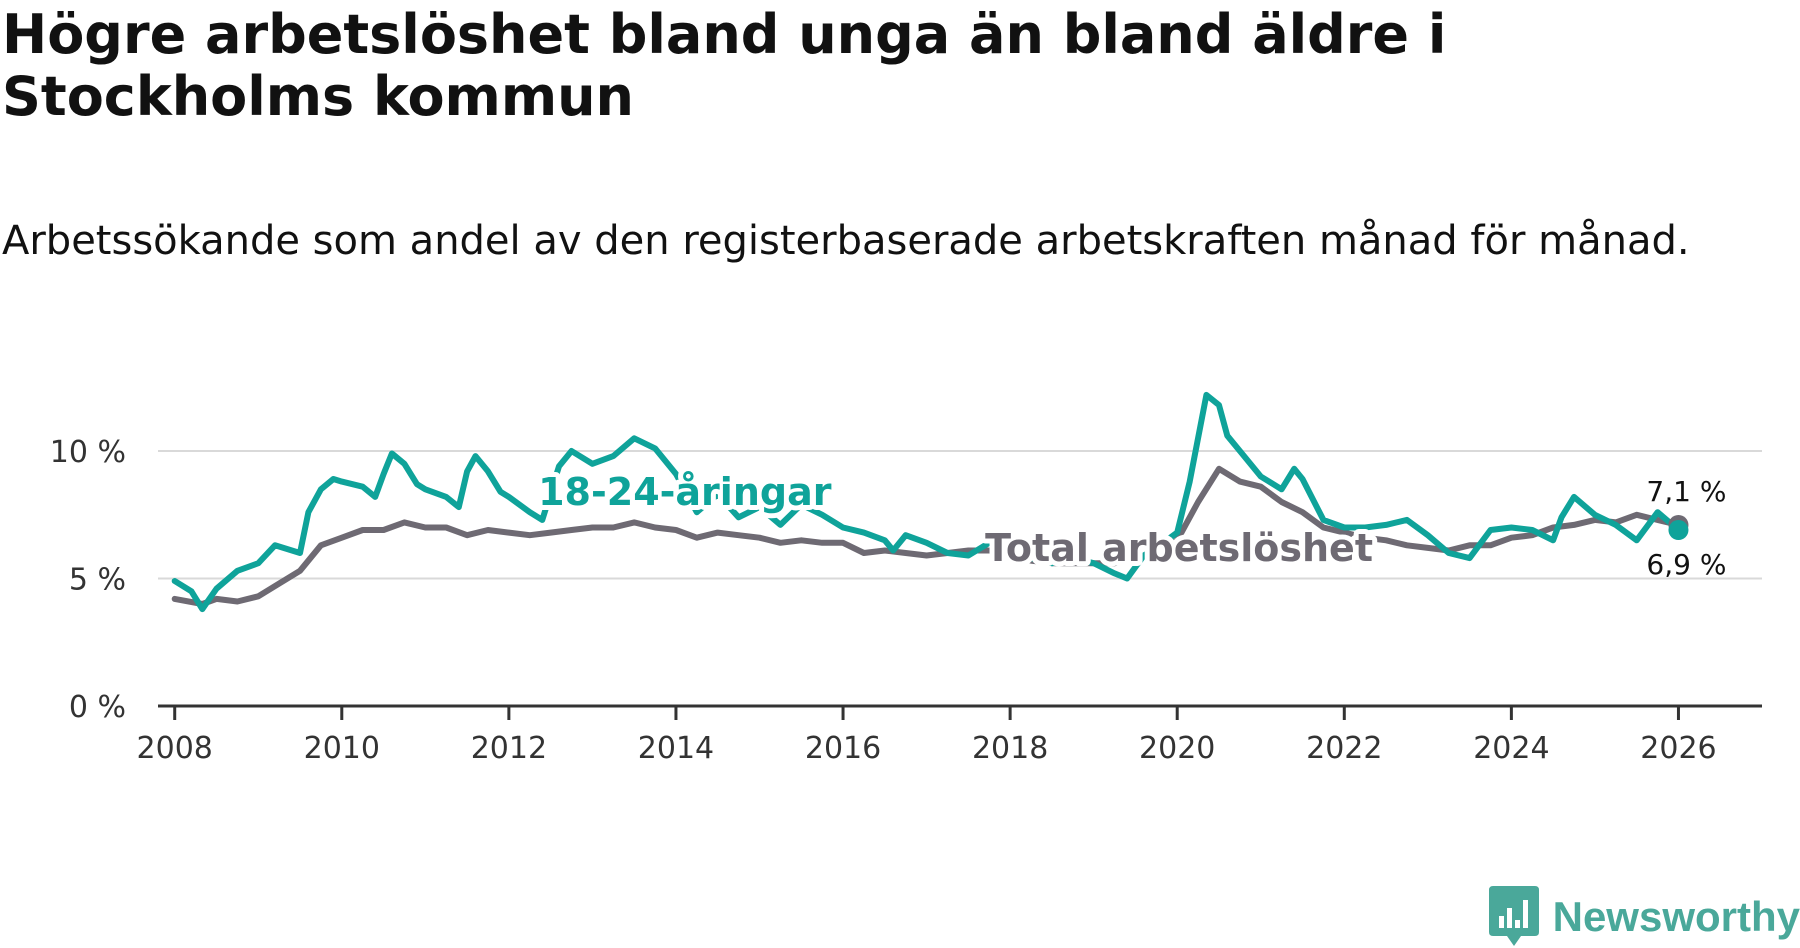 Image resolution: width=1800 pixels, height=948 pixels. I want to click on x-tick-label: 2016, so click(843, 748).